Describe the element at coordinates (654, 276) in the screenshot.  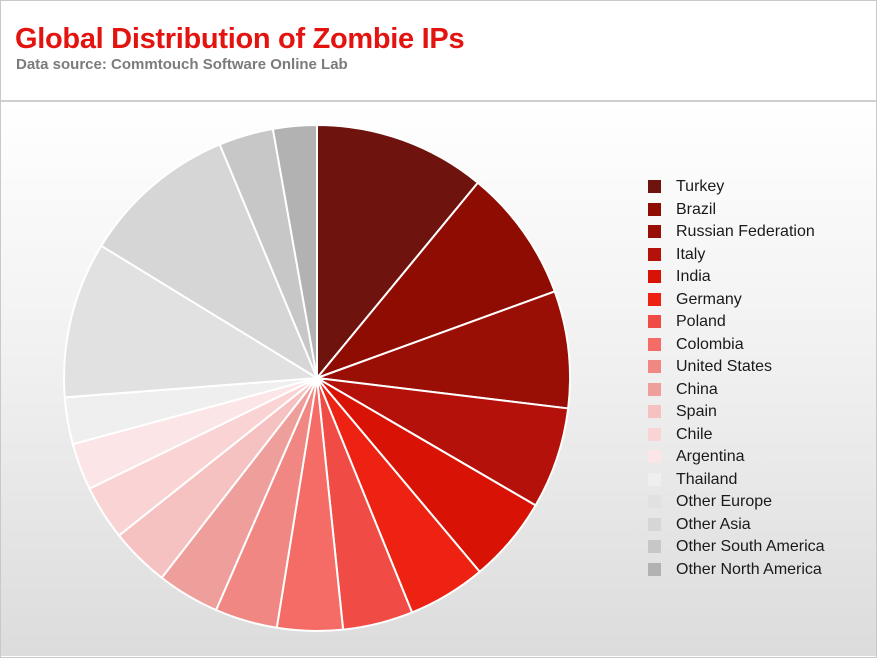
I see `legend-swatch-india` at that location.